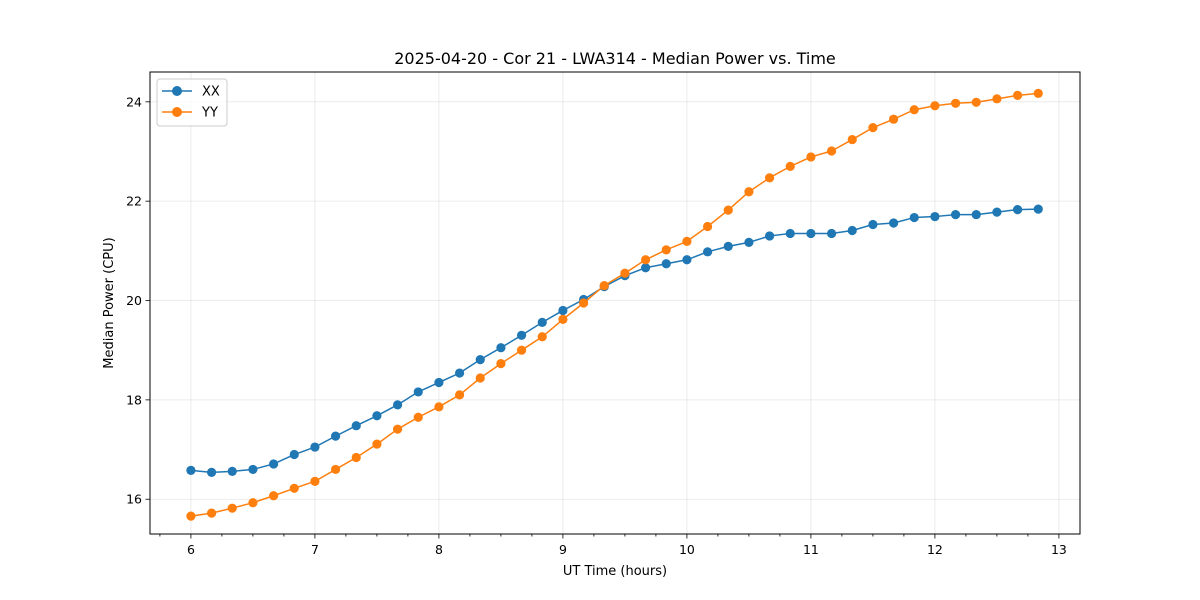 The height and width of the screenshot is (600, 1200). Describe the element at coordinates (192, 102) in the screenshot. I see `legend: XX YY` at that location.